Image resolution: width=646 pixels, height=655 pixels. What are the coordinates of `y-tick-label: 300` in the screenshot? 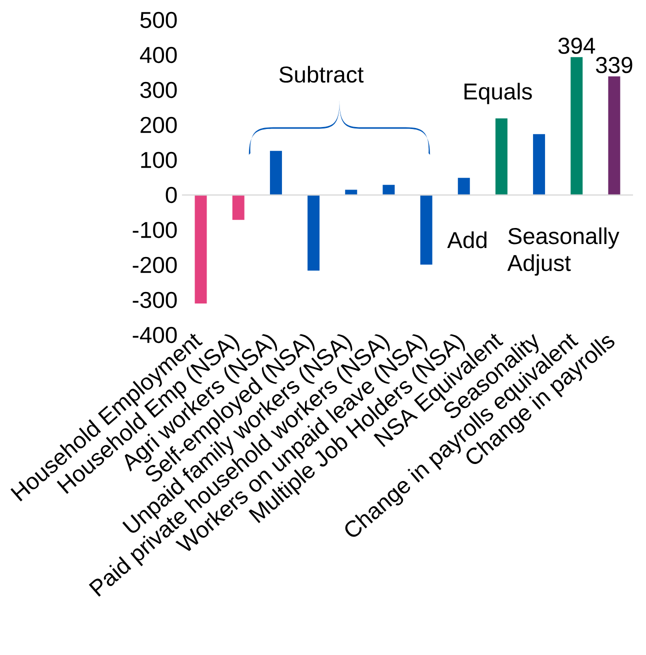 It's located at (158, 90).